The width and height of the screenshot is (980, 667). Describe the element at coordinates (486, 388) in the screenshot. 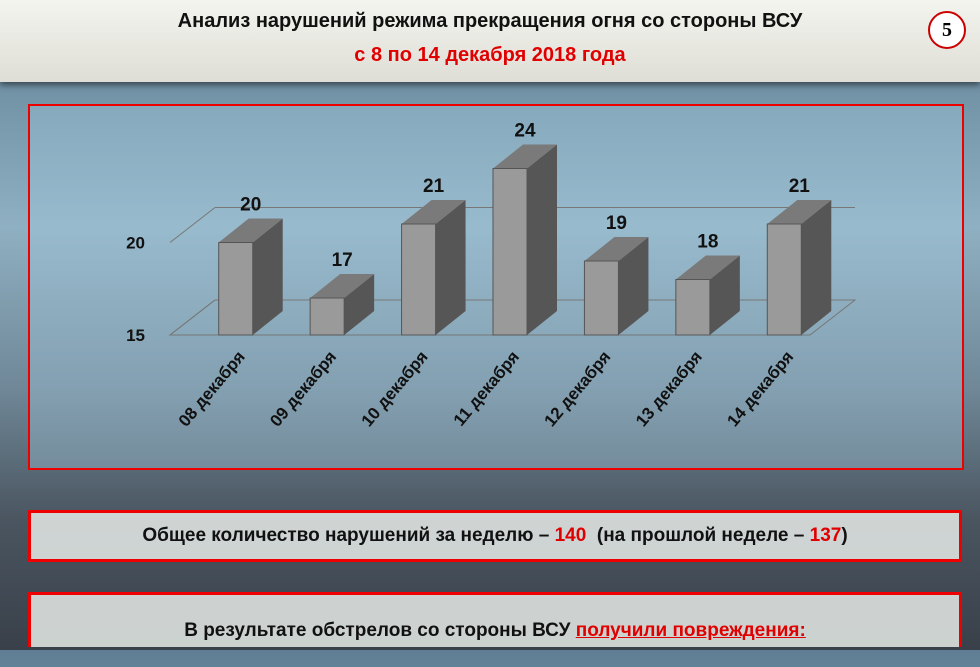

I see `x-tick-label: 11 декабря` at that location.